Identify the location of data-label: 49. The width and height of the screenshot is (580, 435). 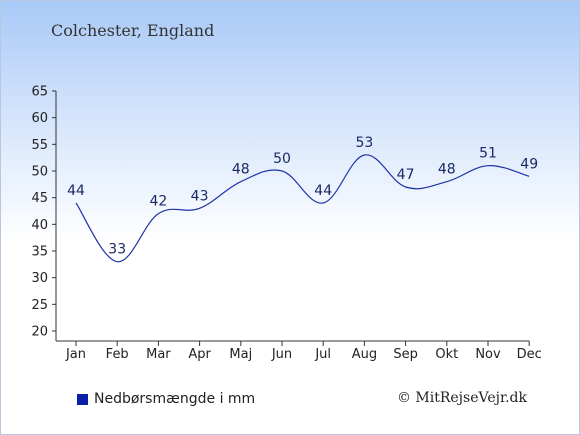
(529, 164).